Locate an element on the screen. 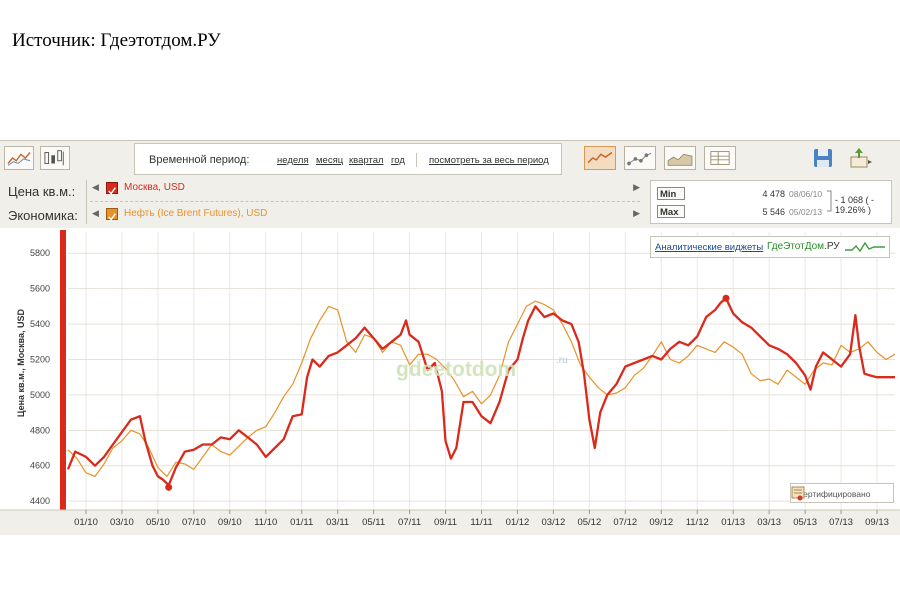  area-chart-icon is located at coordinates (680, 158).